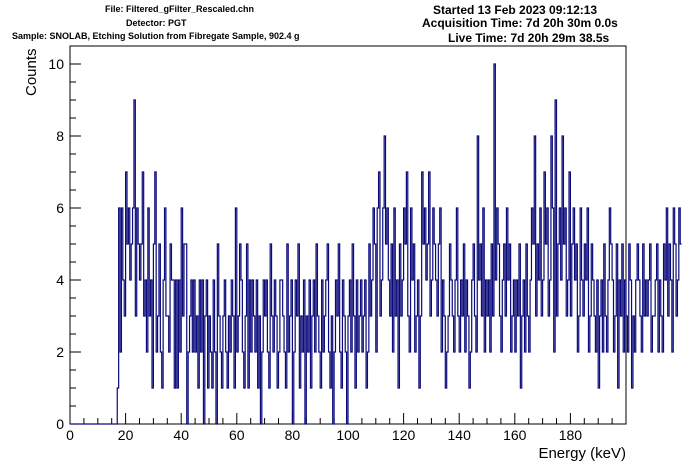 This screenshot has width=696, height=472. Describe the element at coordinates (582, 453) in the screenshot. I see `x-axis-label: Energy (keV)` at that location.